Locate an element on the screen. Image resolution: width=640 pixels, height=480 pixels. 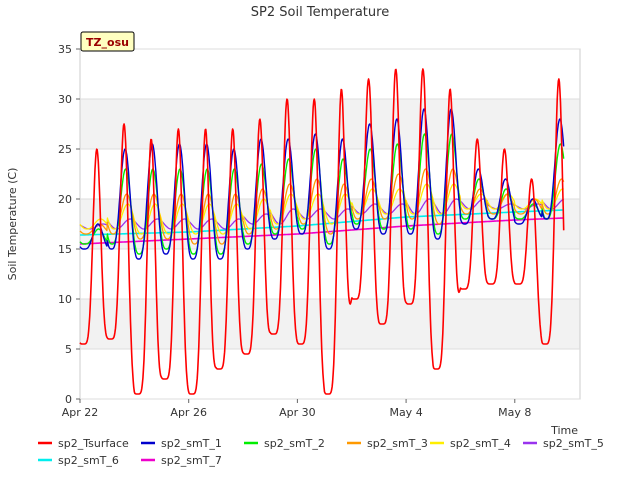
legend-label: sp2_smT_5 is located at coordinates (573, 443).